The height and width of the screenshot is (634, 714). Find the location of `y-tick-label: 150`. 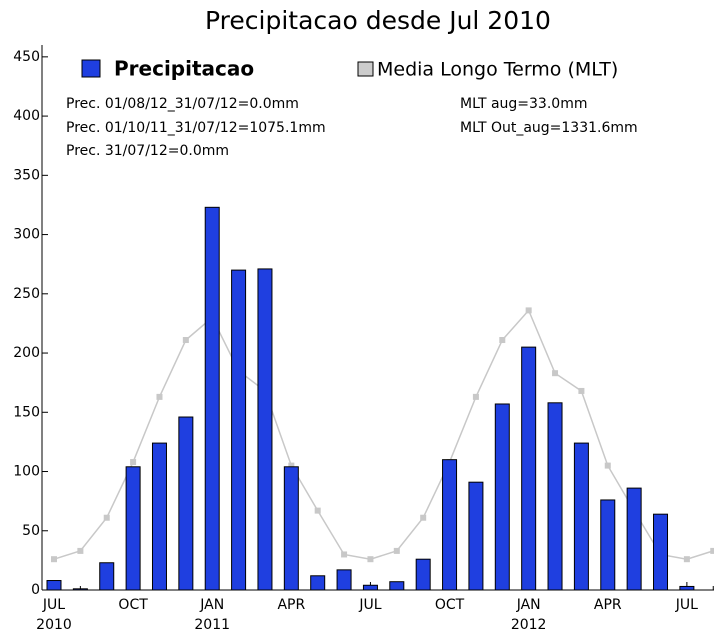

y-tick-label: 150 is located at coordinates (26, 412).